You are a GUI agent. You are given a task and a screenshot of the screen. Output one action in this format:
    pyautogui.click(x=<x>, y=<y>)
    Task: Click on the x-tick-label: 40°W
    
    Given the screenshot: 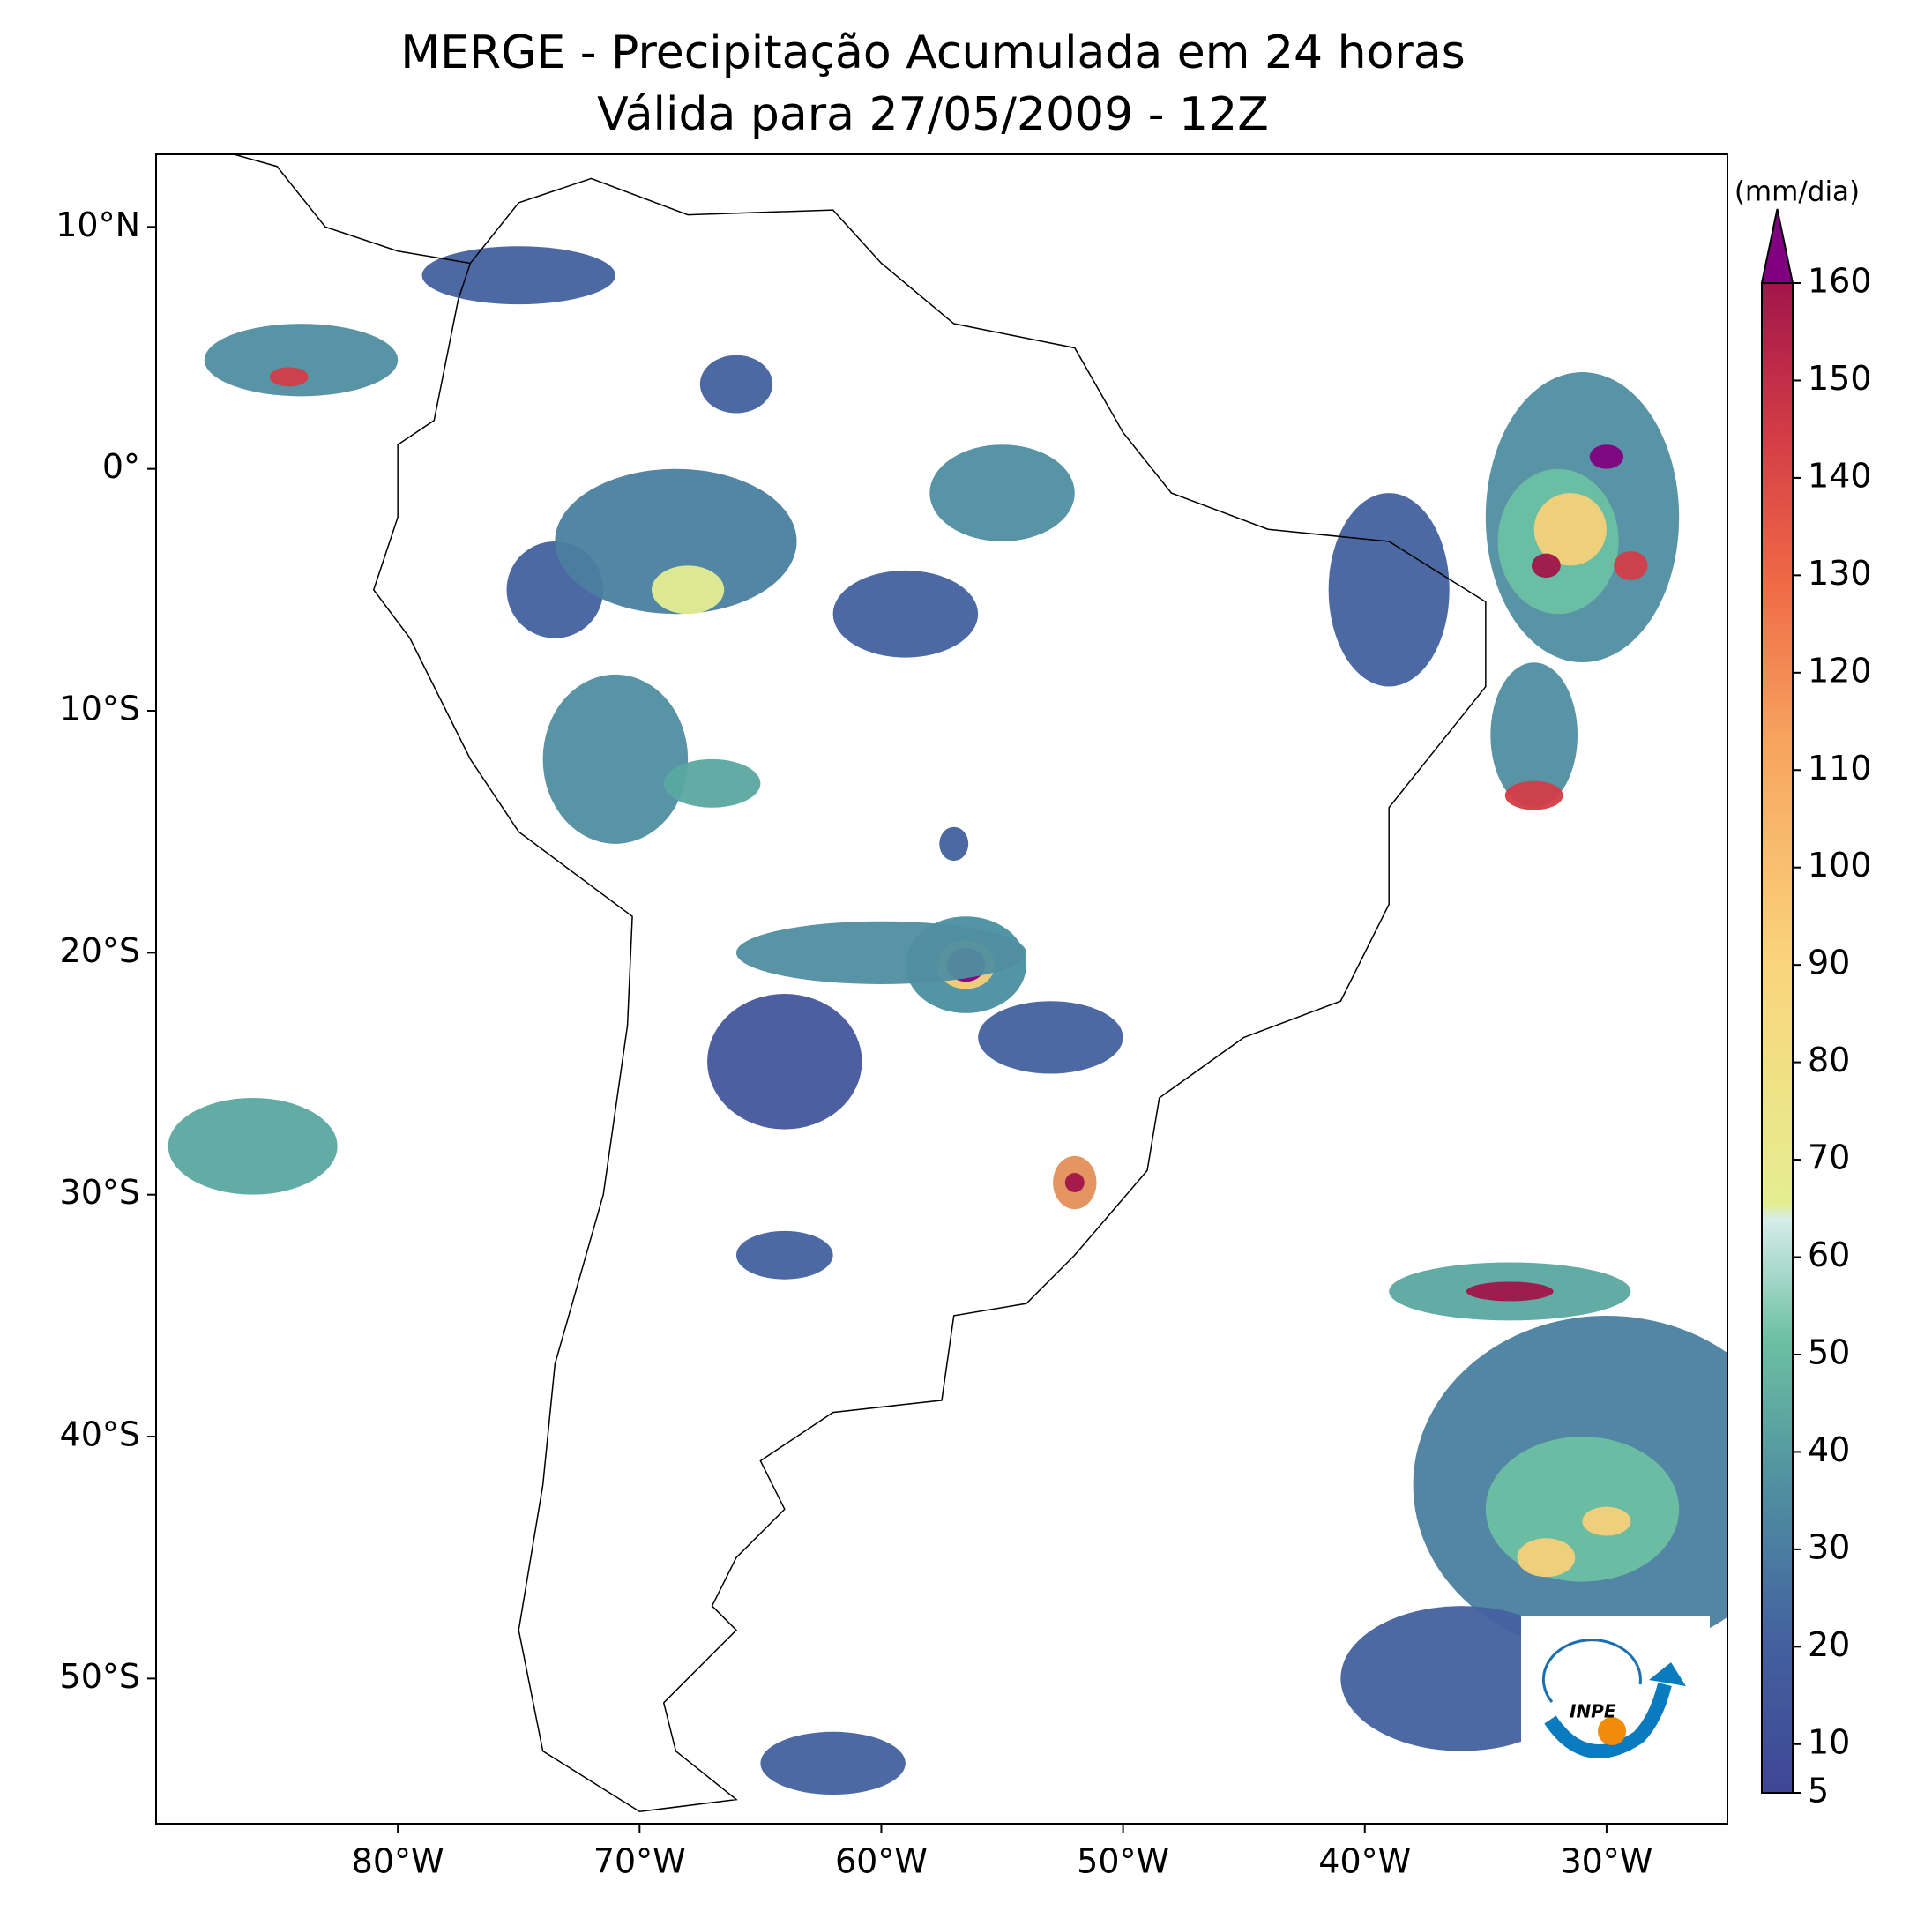 What is the action you would take?
    pyautogui.click(x=1364, y=1862)
    